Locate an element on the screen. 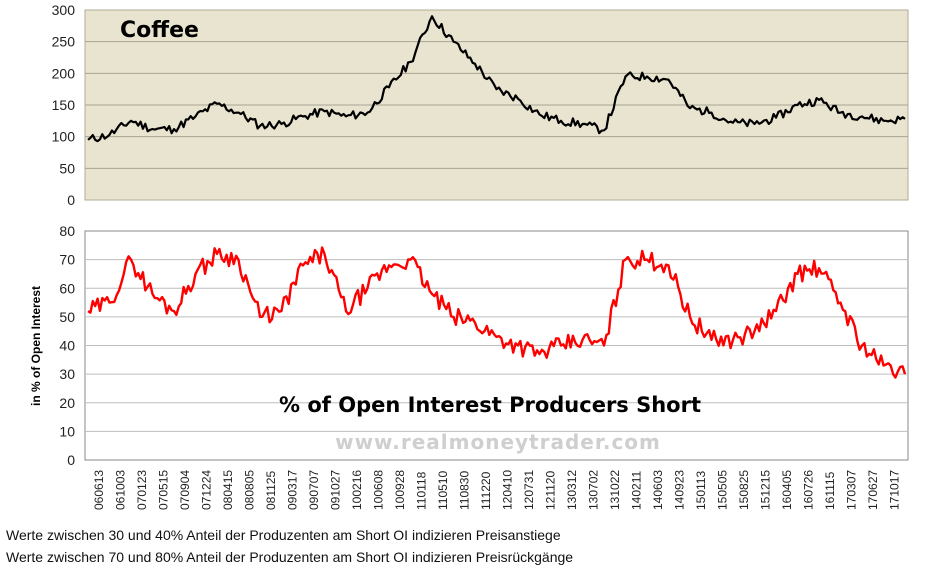 The height and width of the screenshot is (577, 926). producers-y-tick-label: 30 is located at coordinates (67, 374).